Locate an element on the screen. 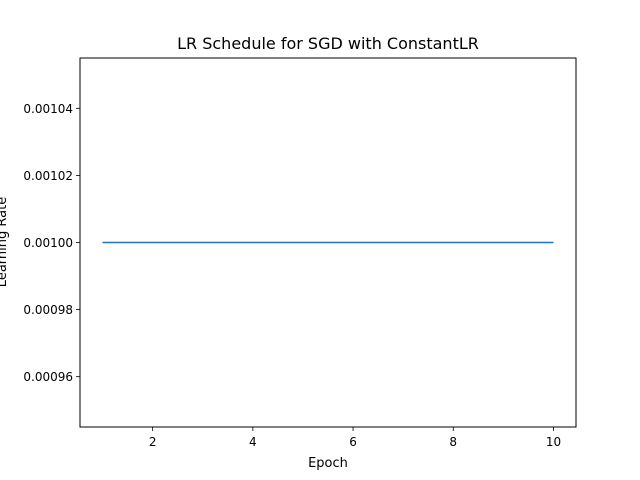 Image resolution: width=640 pixels, height=480 pixels. y-tick-label-3: 0.00102 is located at coordinates (48, 176).